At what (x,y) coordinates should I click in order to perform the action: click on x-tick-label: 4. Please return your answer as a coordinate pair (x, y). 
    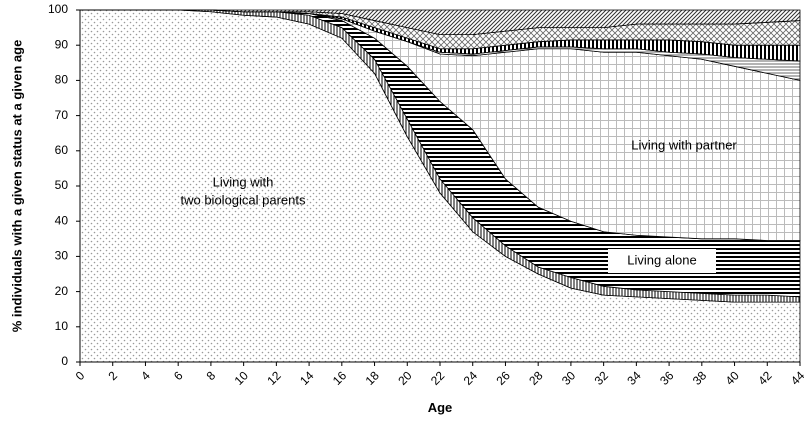
    Looking at the image, I should click on (145, 375).